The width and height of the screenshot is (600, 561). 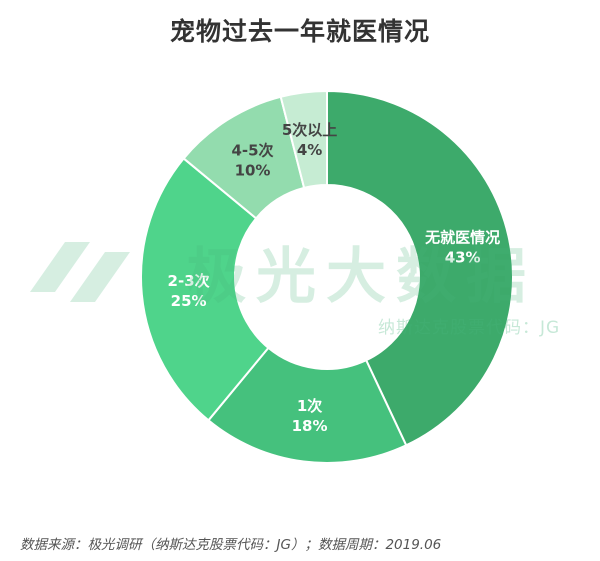 What do you see at coordinates (189, 281) in the screenshot?
I see `slice-category-label: 2-3次` at bounding box center [189, 281].